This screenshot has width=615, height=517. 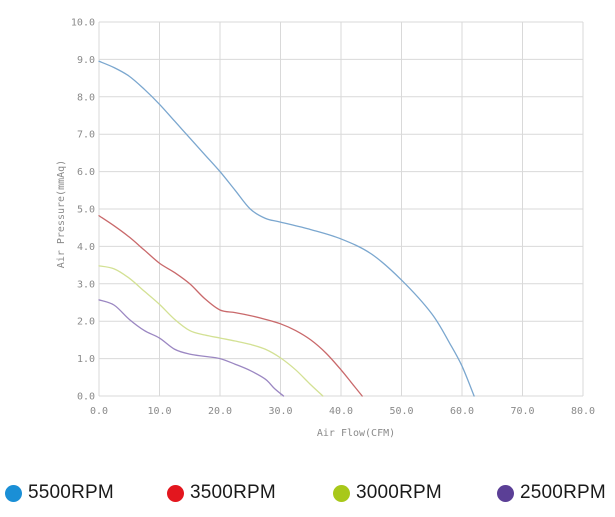 I want to click on x-tick-label: 60.0, so click(x=462, y=411).